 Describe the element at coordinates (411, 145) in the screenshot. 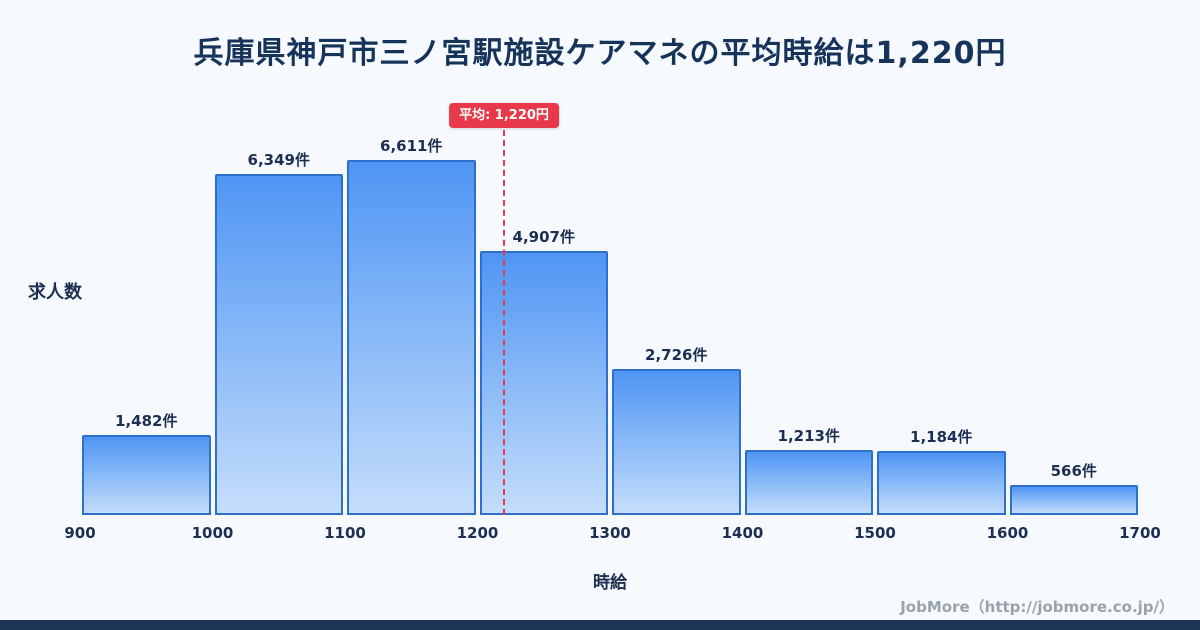

I see `bar-value-label: 6,611件` at that location.